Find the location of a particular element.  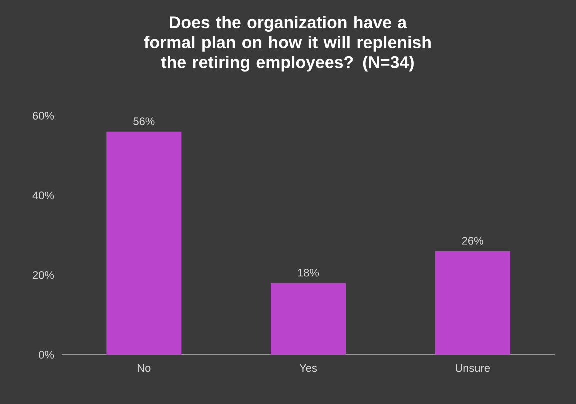

x-tick-label: Unsure is located at coordinates (473, 368).